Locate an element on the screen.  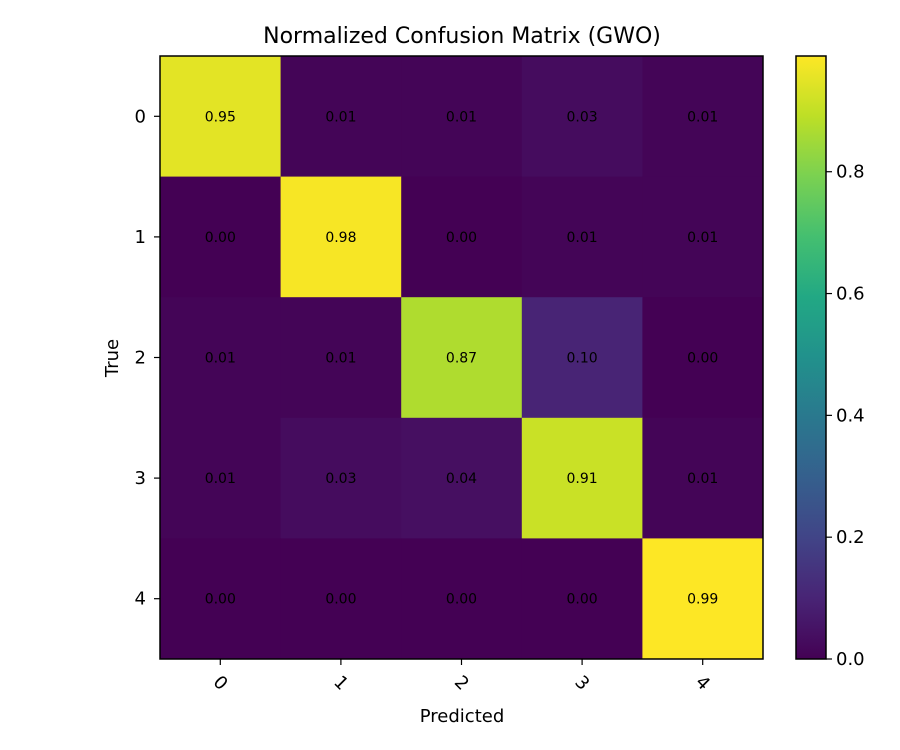
chart-title: Normalized Confusion Matrix (GWO) is located at coordinates (462, 36).